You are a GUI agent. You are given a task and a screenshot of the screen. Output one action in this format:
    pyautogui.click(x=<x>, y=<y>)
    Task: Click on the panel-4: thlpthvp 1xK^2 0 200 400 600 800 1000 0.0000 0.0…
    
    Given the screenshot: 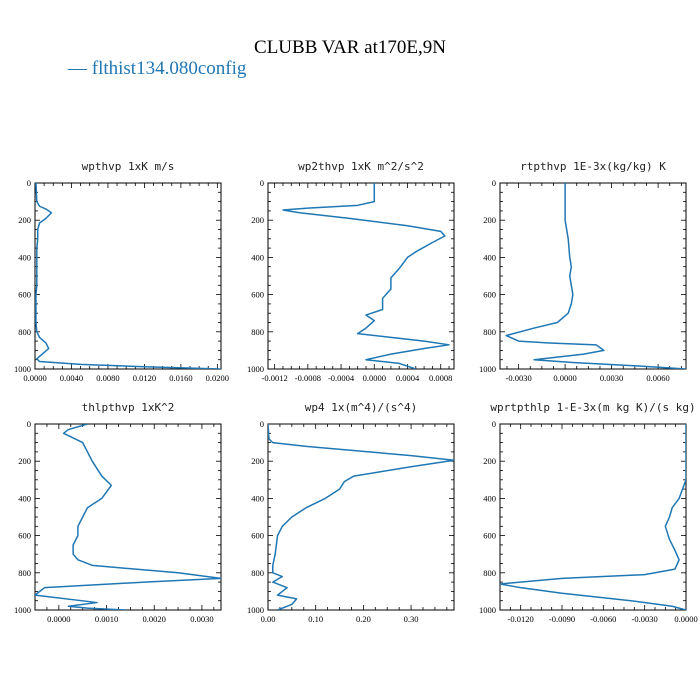 What is the action you would take?
    pyautogui.click(x=118, y=512)
    